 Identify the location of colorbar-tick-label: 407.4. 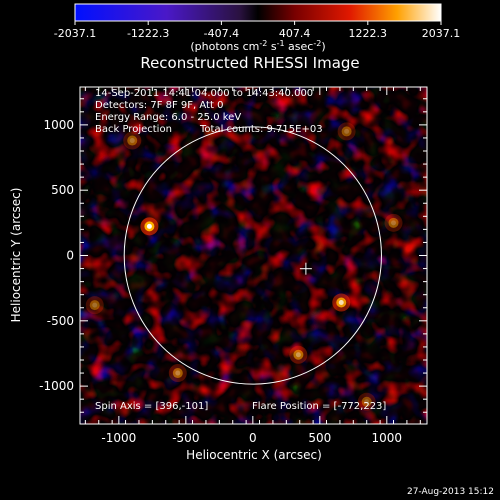
(295, 33).